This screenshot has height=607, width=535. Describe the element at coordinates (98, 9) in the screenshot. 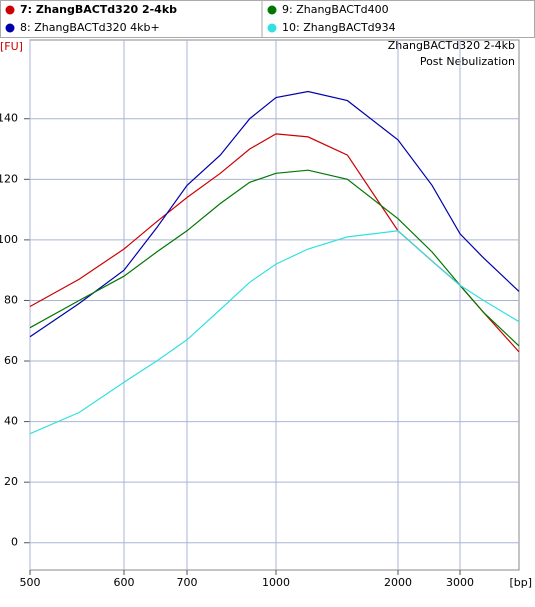

I see `legend-label: 7: ZhangBACTd320 2-4kb` at that location.